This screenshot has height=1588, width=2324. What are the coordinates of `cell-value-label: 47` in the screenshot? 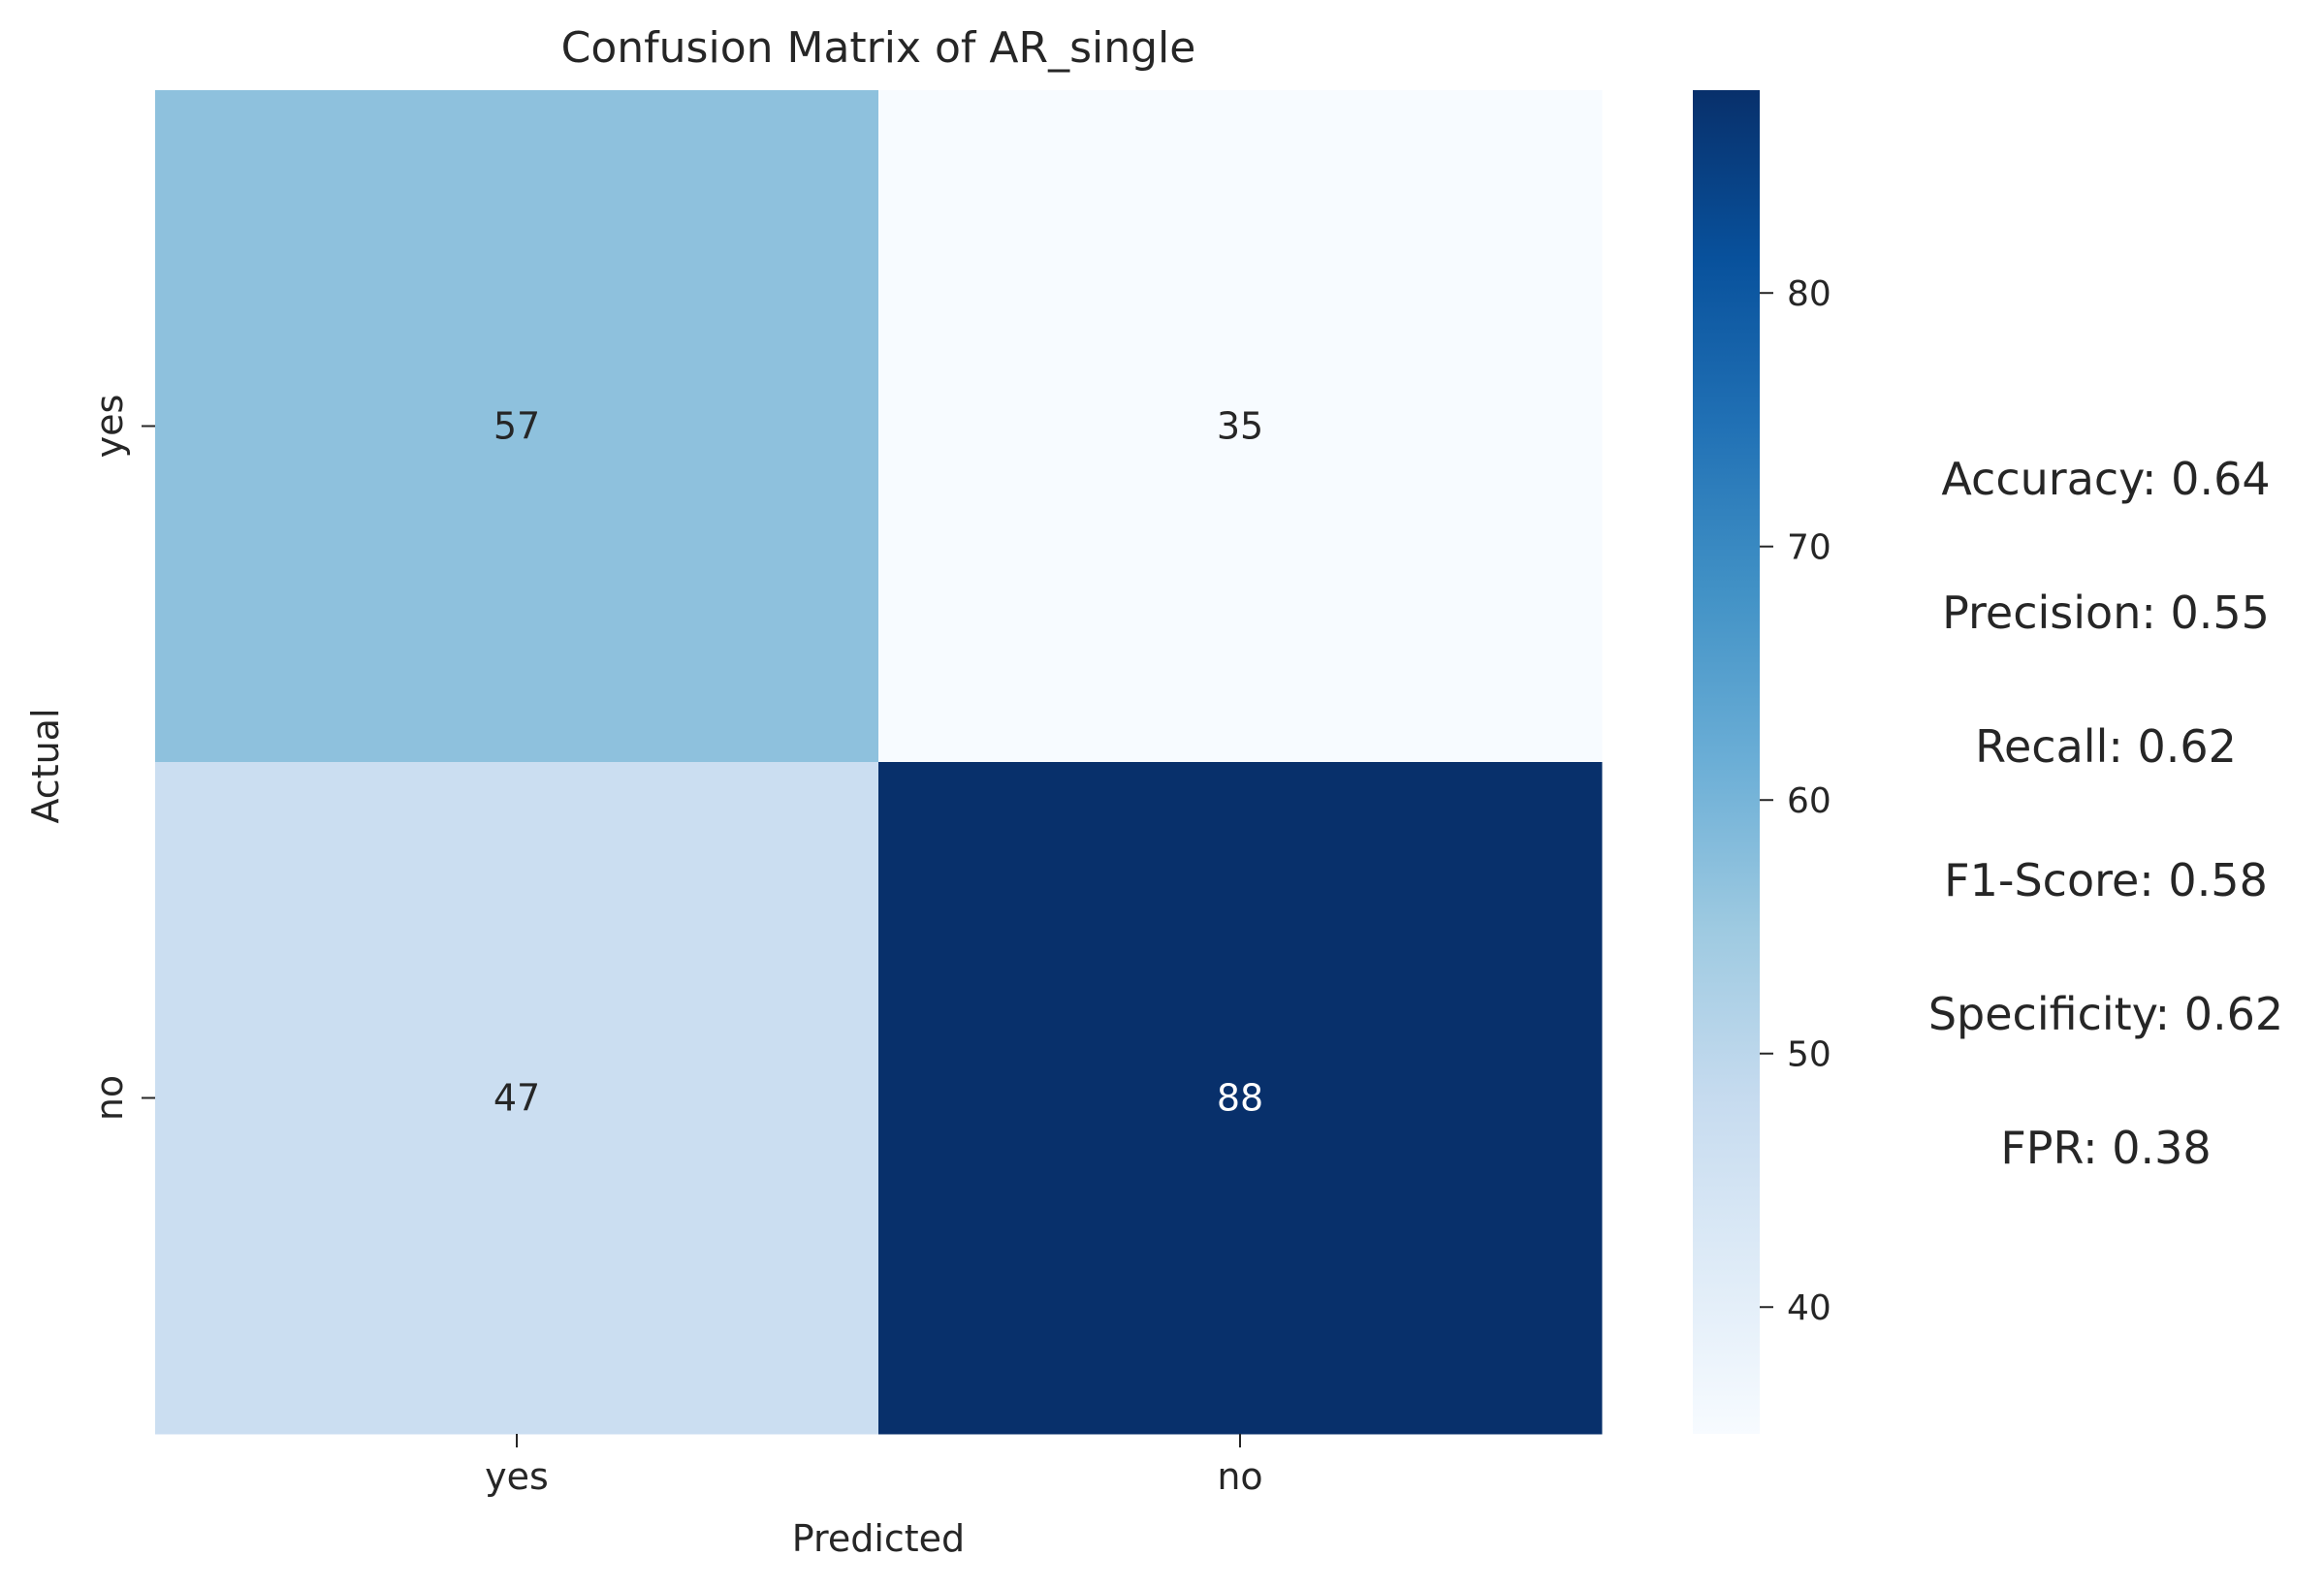 It's located at (517, 1098).